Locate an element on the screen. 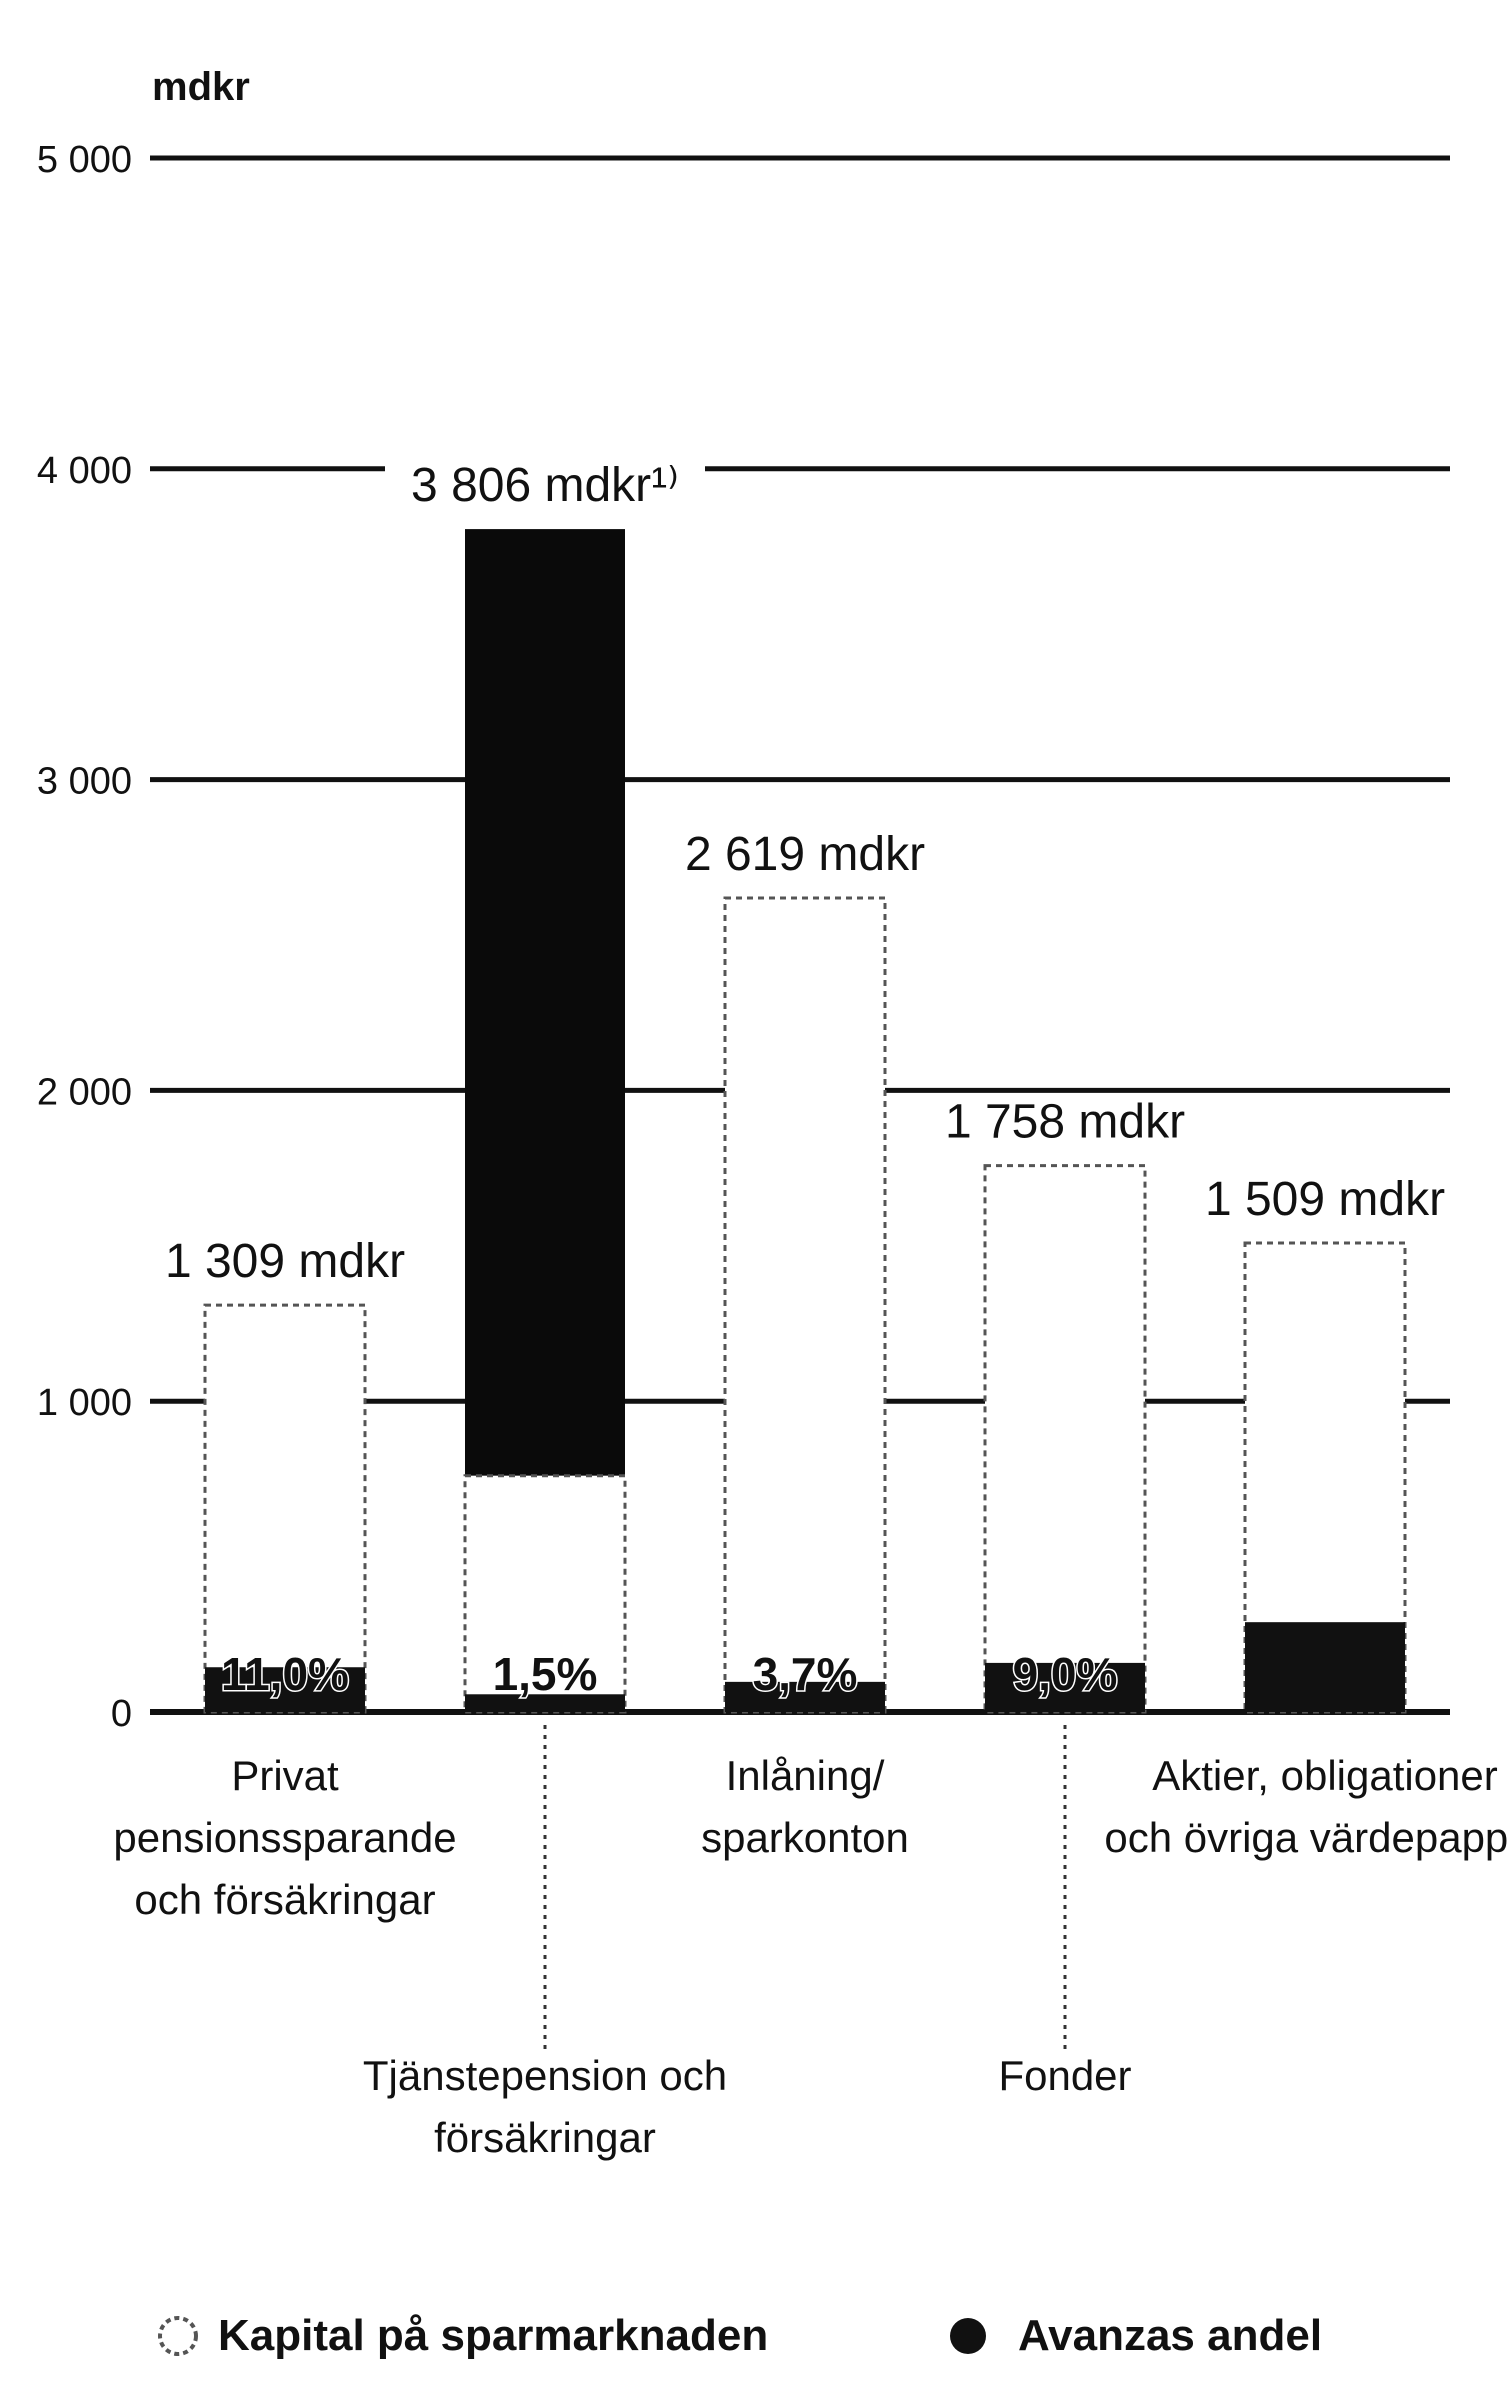  legend-swatch-avanza is located at coordinates (968, 2336).